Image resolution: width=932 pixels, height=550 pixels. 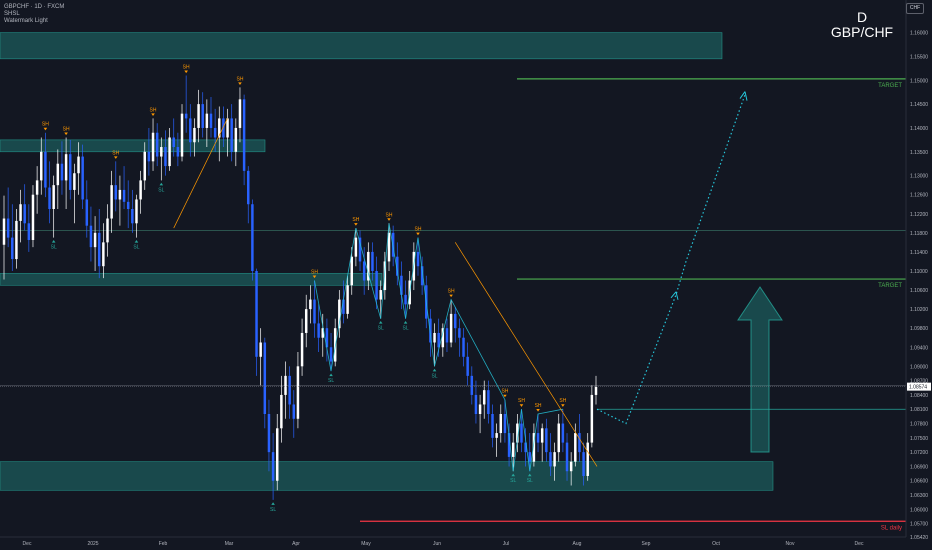 What do you see at coordinates (919, 215) in the screenshot?
I see `price-tick-label: 1.12200` at bounding box center [919, 215].